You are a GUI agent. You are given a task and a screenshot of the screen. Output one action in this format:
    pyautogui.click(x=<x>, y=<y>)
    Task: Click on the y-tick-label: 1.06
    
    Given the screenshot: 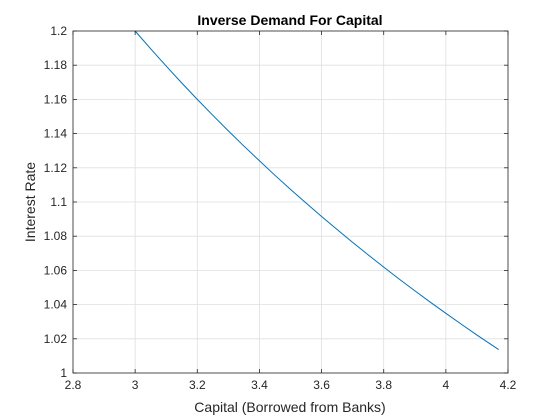 What is the action you would take?
    pyautogui.click(x=56, y=270)
    